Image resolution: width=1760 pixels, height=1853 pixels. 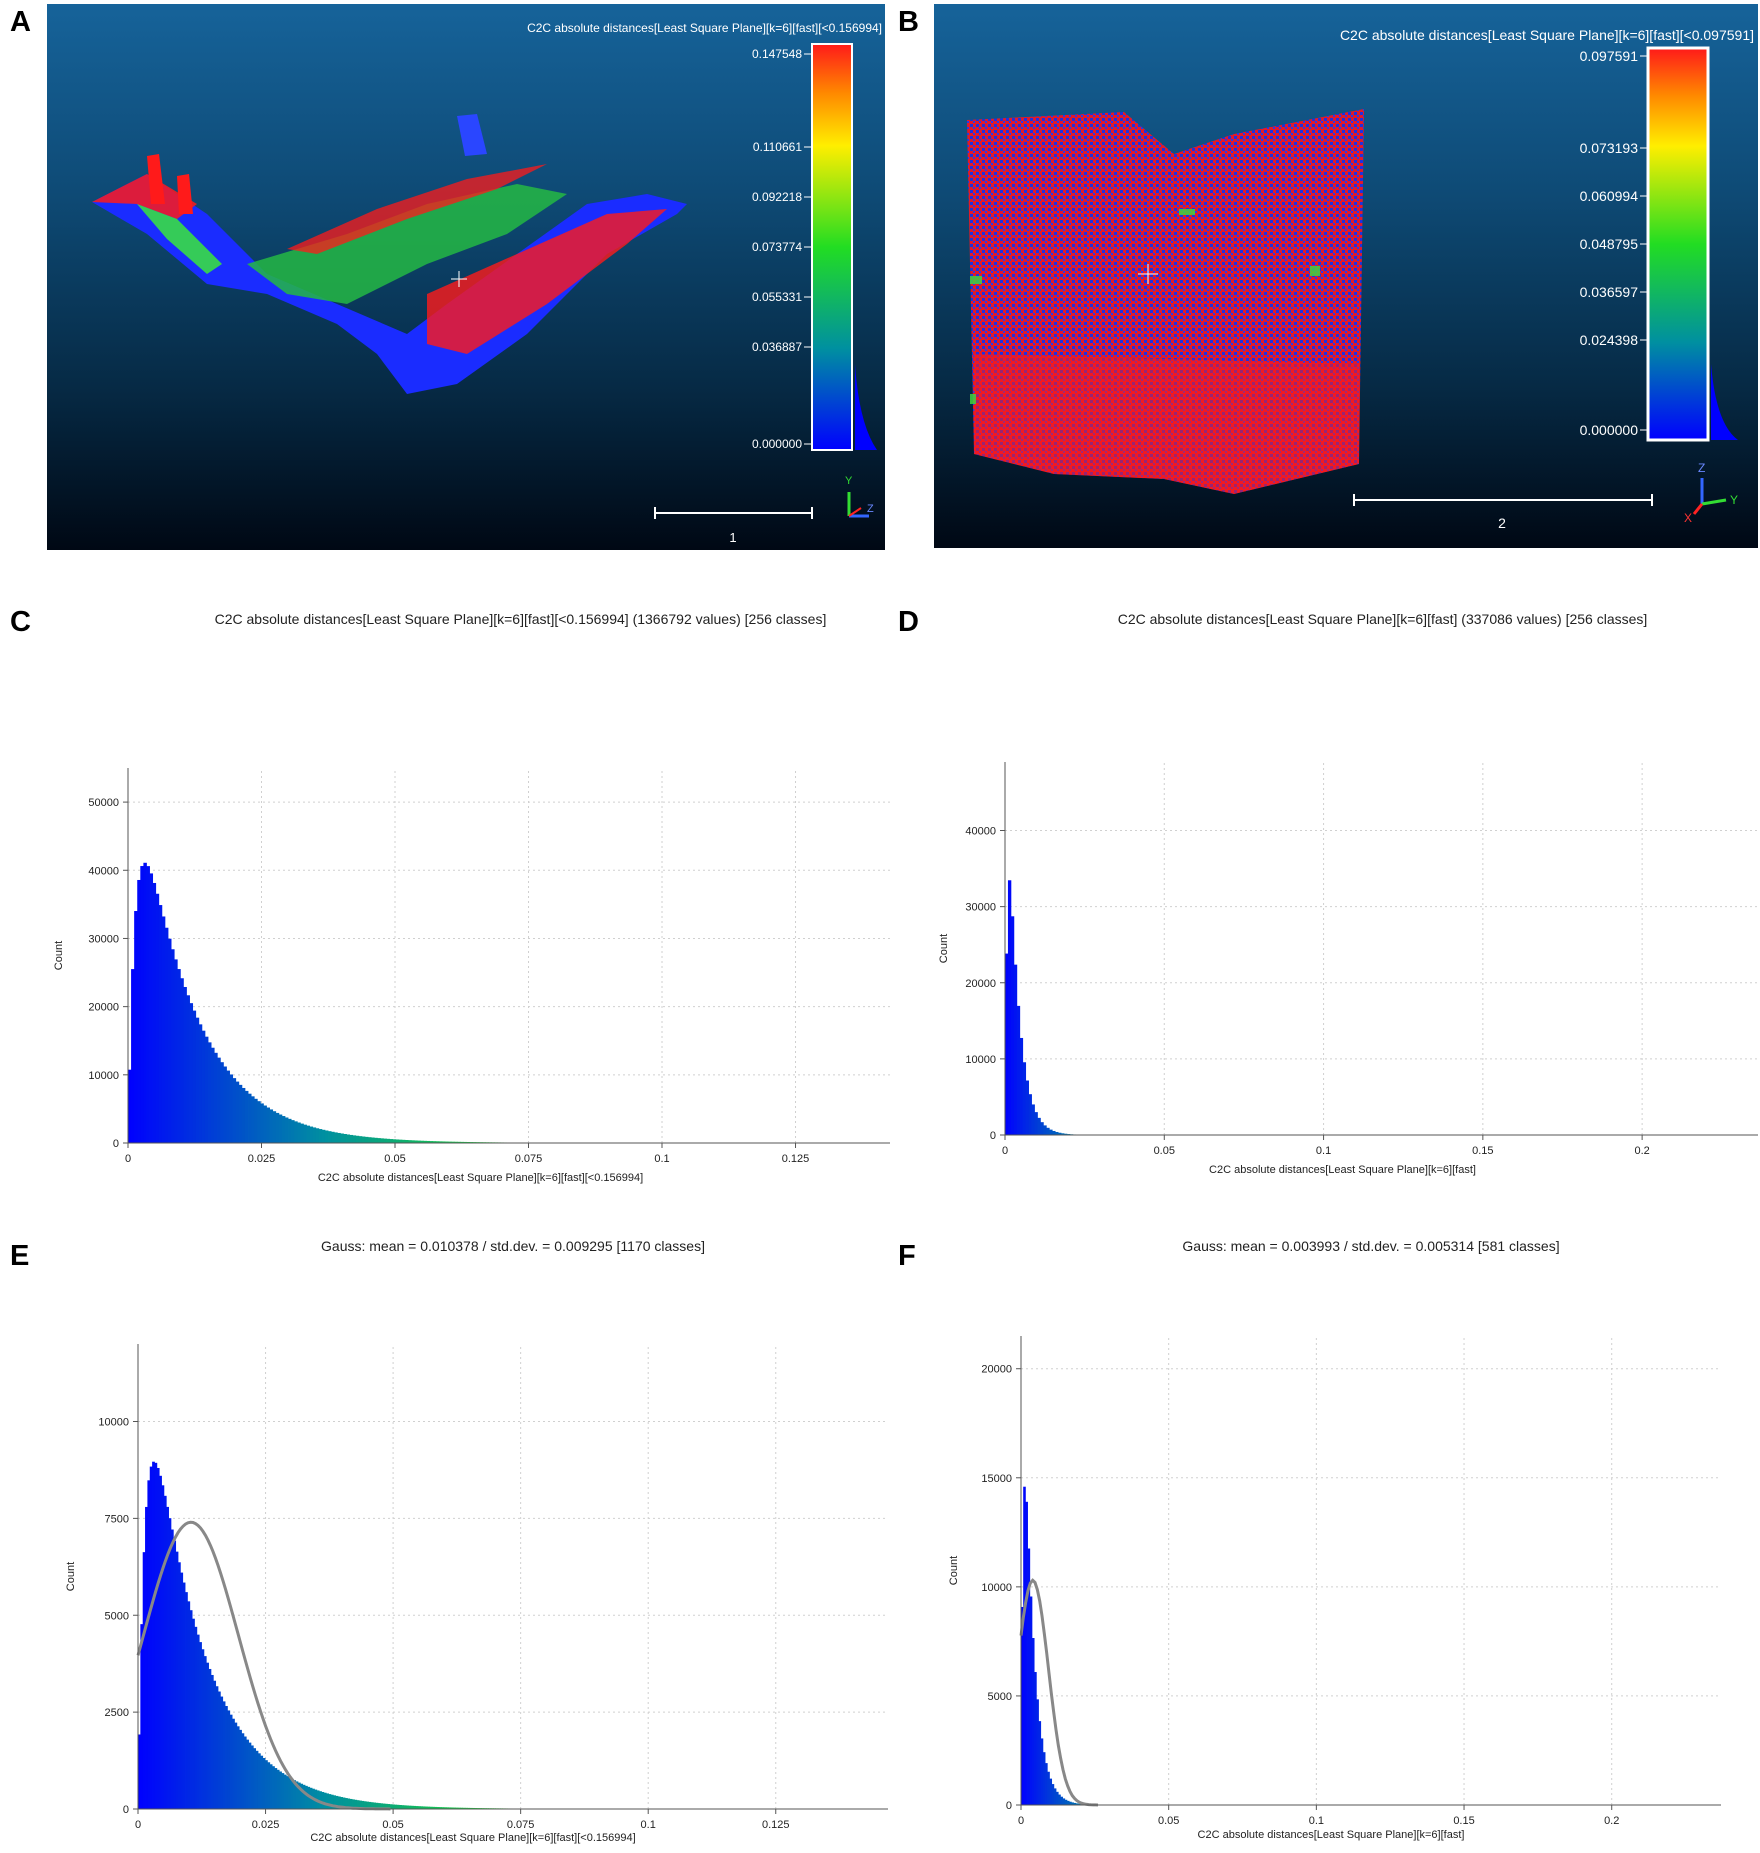 I want to click on y-tick-label-d-0: 0, so click(x=993, y=1136).